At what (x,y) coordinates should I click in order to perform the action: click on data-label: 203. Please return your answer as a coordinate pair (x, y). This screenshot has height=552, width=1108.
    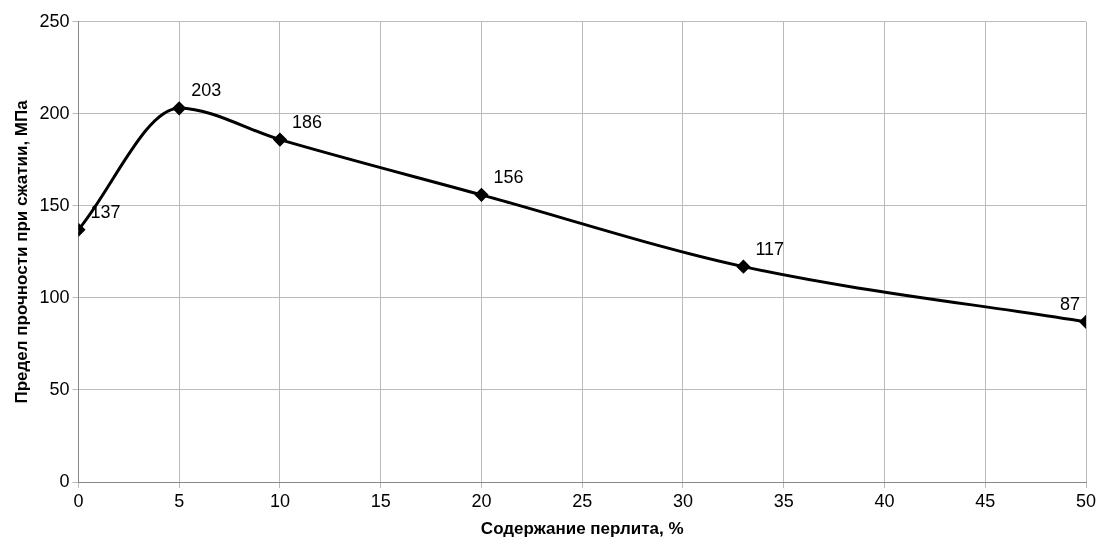
    Looking at the image, I should click on (206, 90).